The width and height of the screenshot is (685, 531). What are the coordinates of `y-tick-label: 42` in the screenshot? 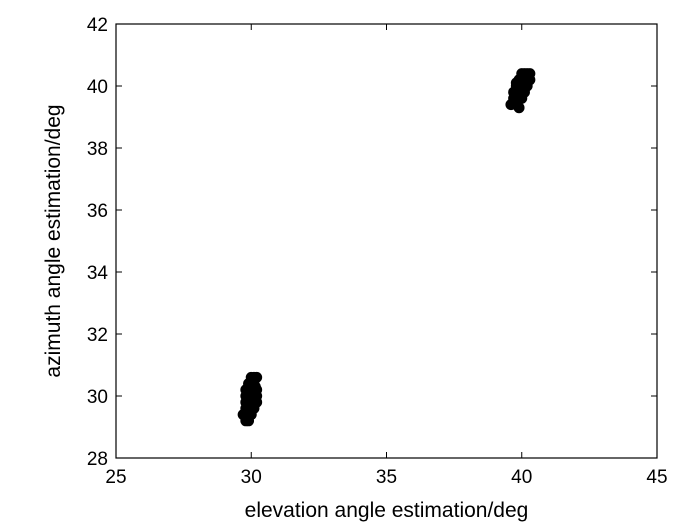 It's located at (97, 25).